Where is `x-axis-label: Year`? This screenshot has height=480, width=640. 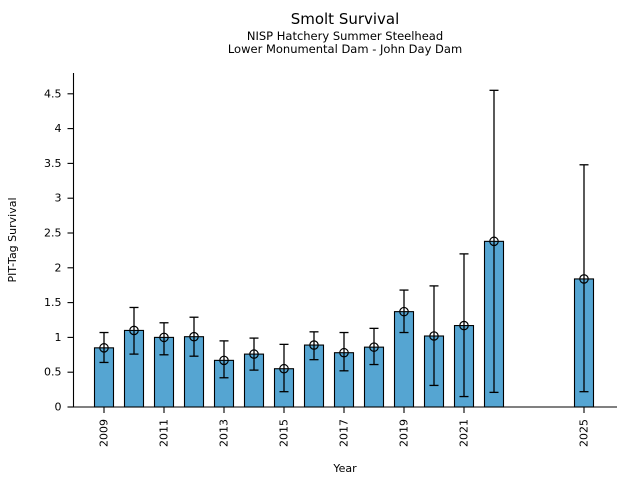
x-axis-label: Year is located at coordinates (344, 468).